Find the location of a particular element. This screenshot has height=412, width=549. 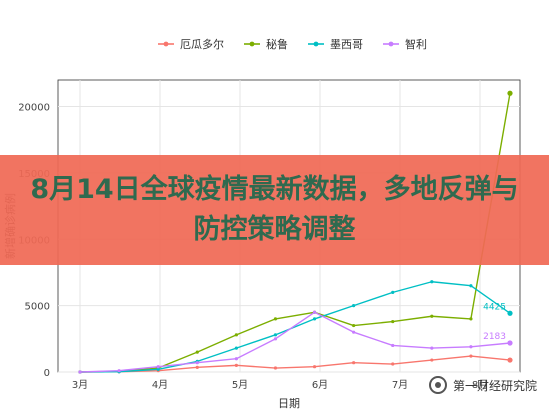

x-tick-label: 3月 is located at coordinates (80, 385).